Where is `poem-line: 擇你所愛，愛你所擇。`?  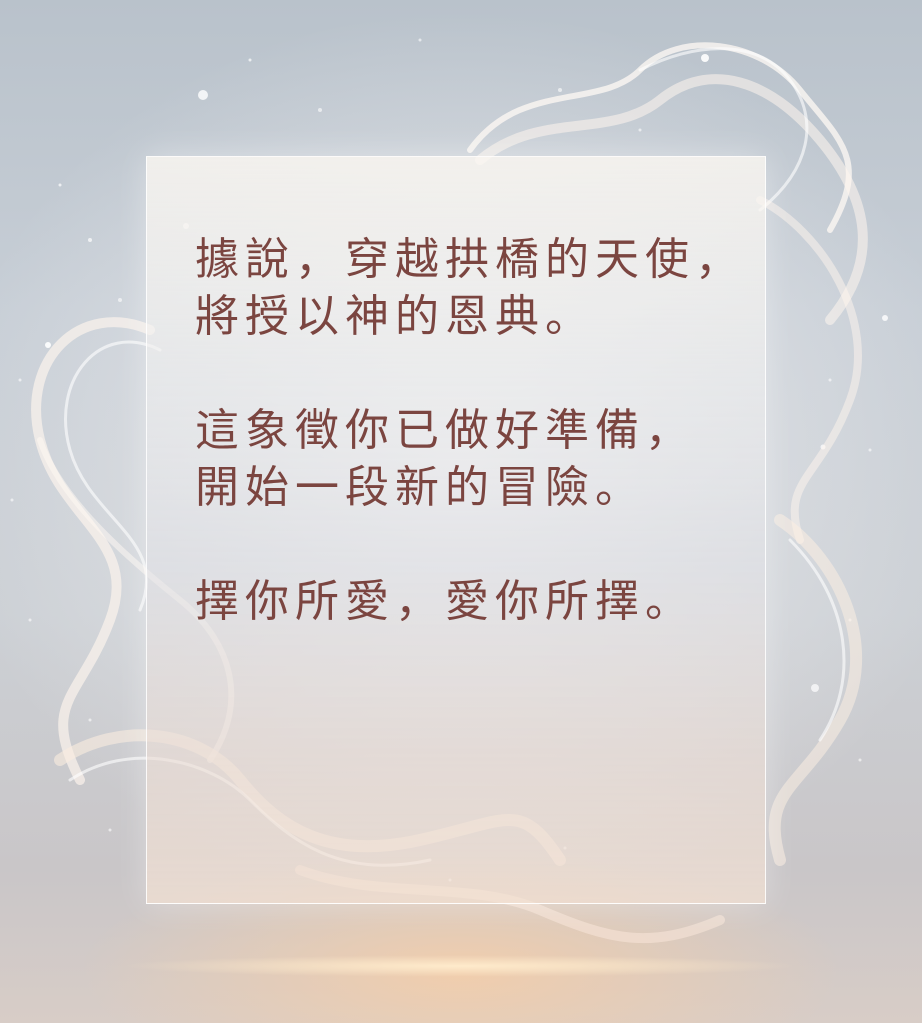
poem-line: 擇你所愛，愛你所擇。 is located at coordinates (445, 601).